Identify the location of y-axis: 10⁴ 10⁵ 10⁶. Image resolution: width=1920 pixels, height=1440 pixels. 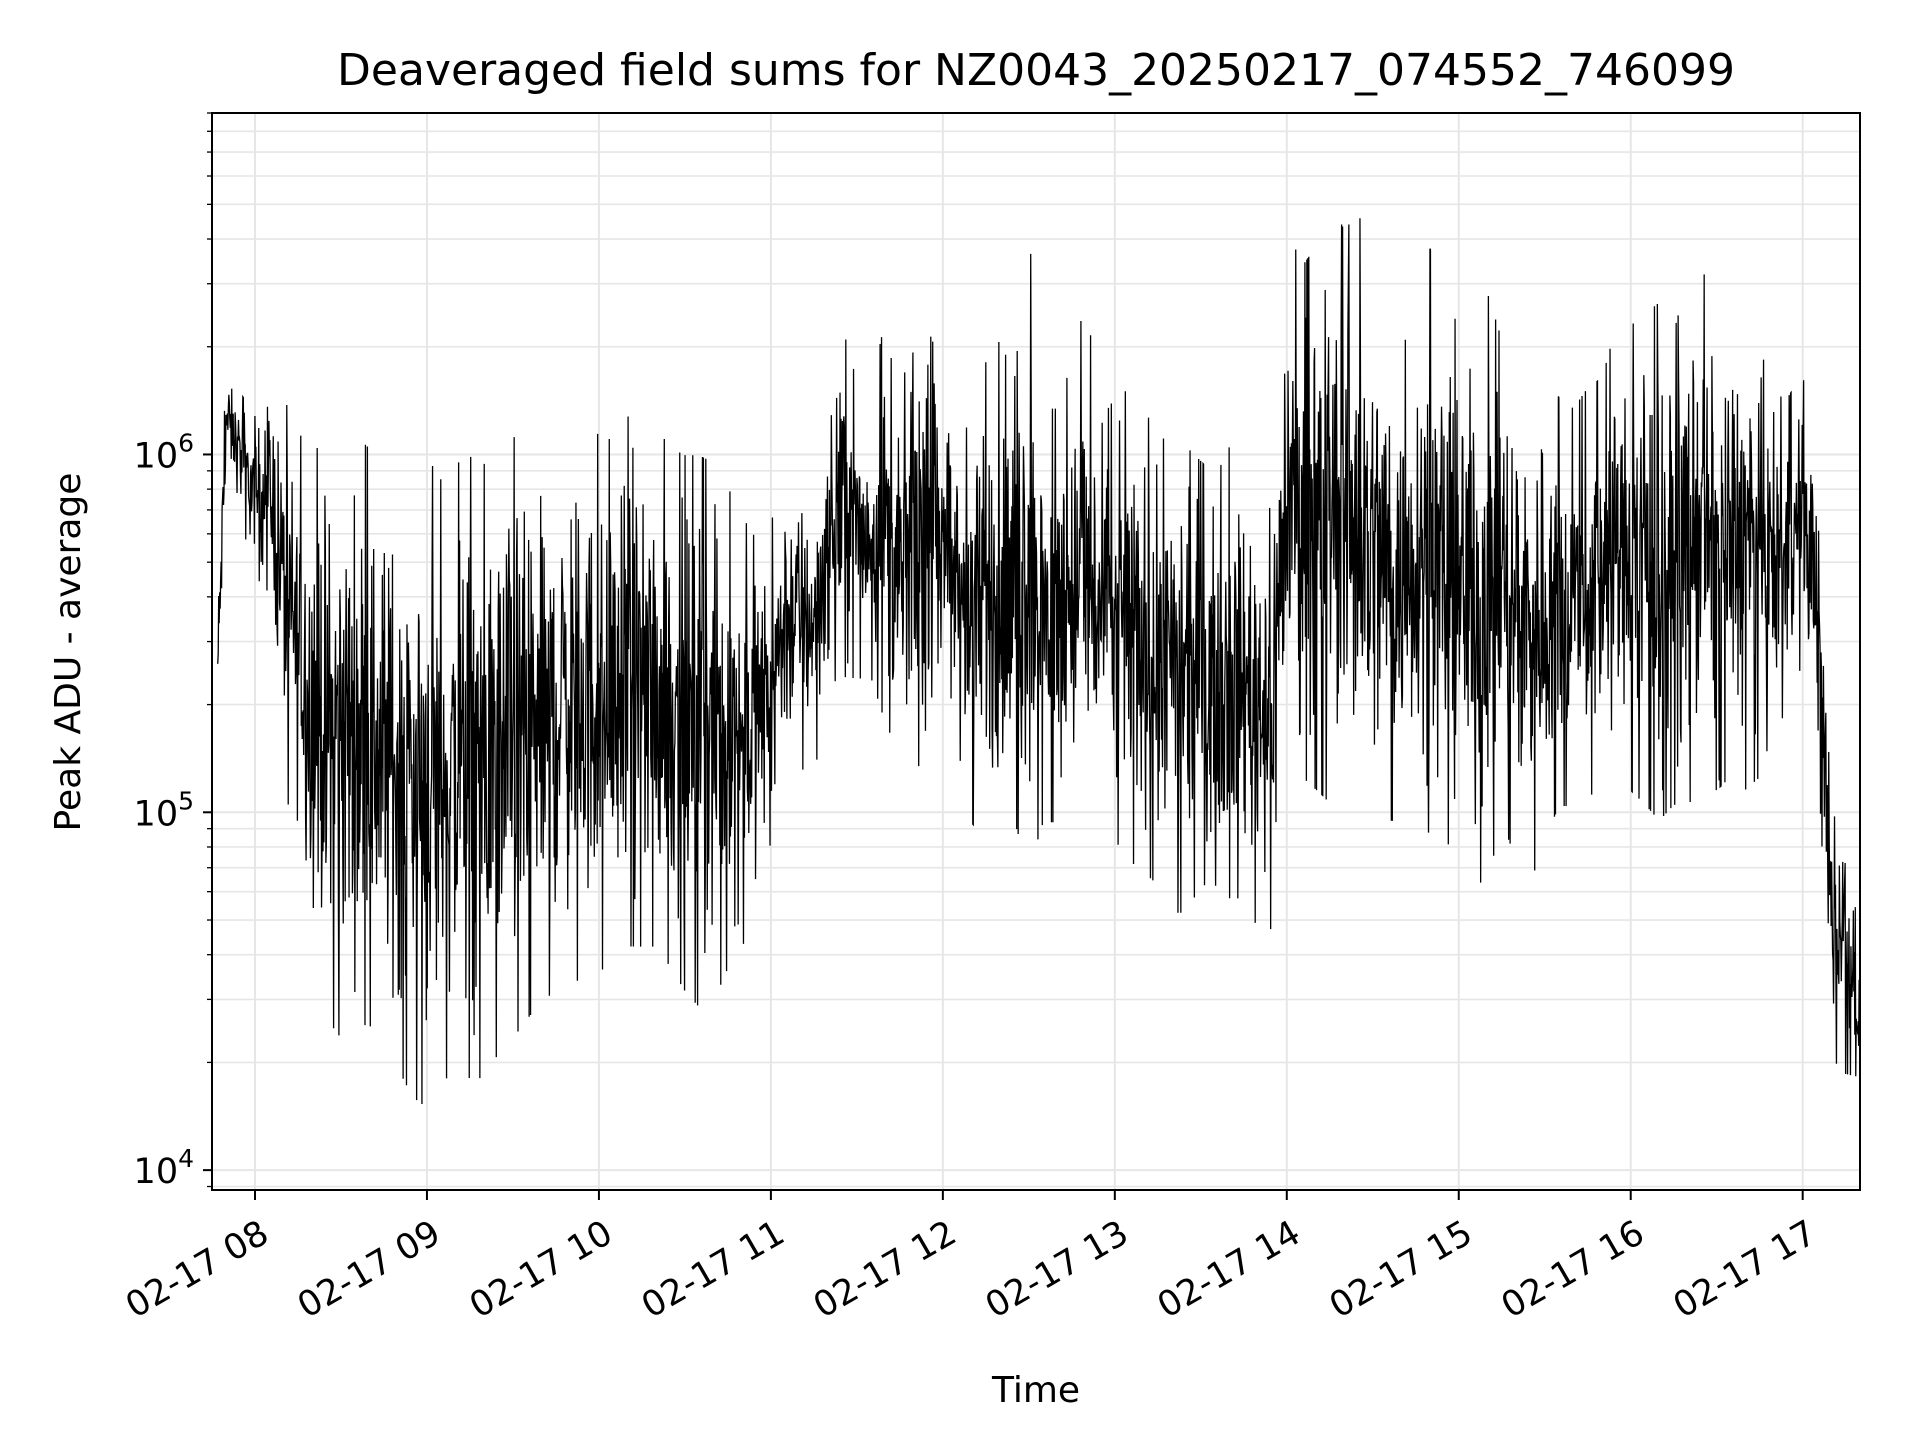
(173, 652).